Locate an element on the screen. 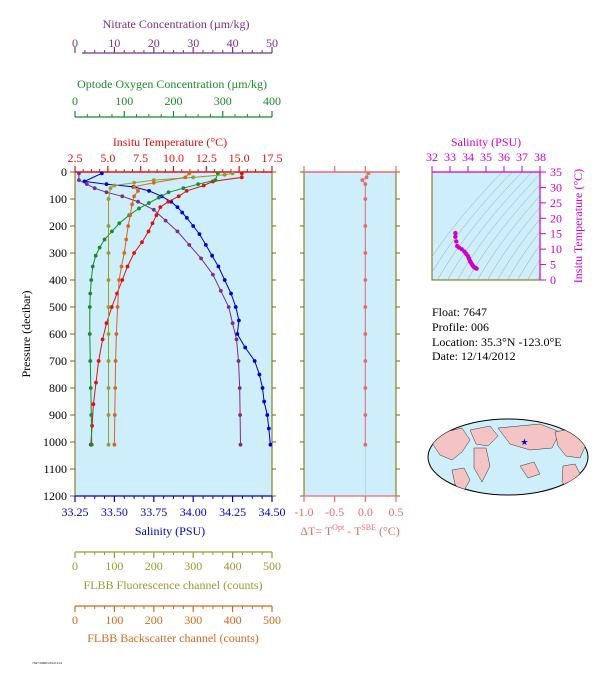  backscatter-axis-label: FLBB Backscatter channel (counts) is located at coordinates (173, 638).